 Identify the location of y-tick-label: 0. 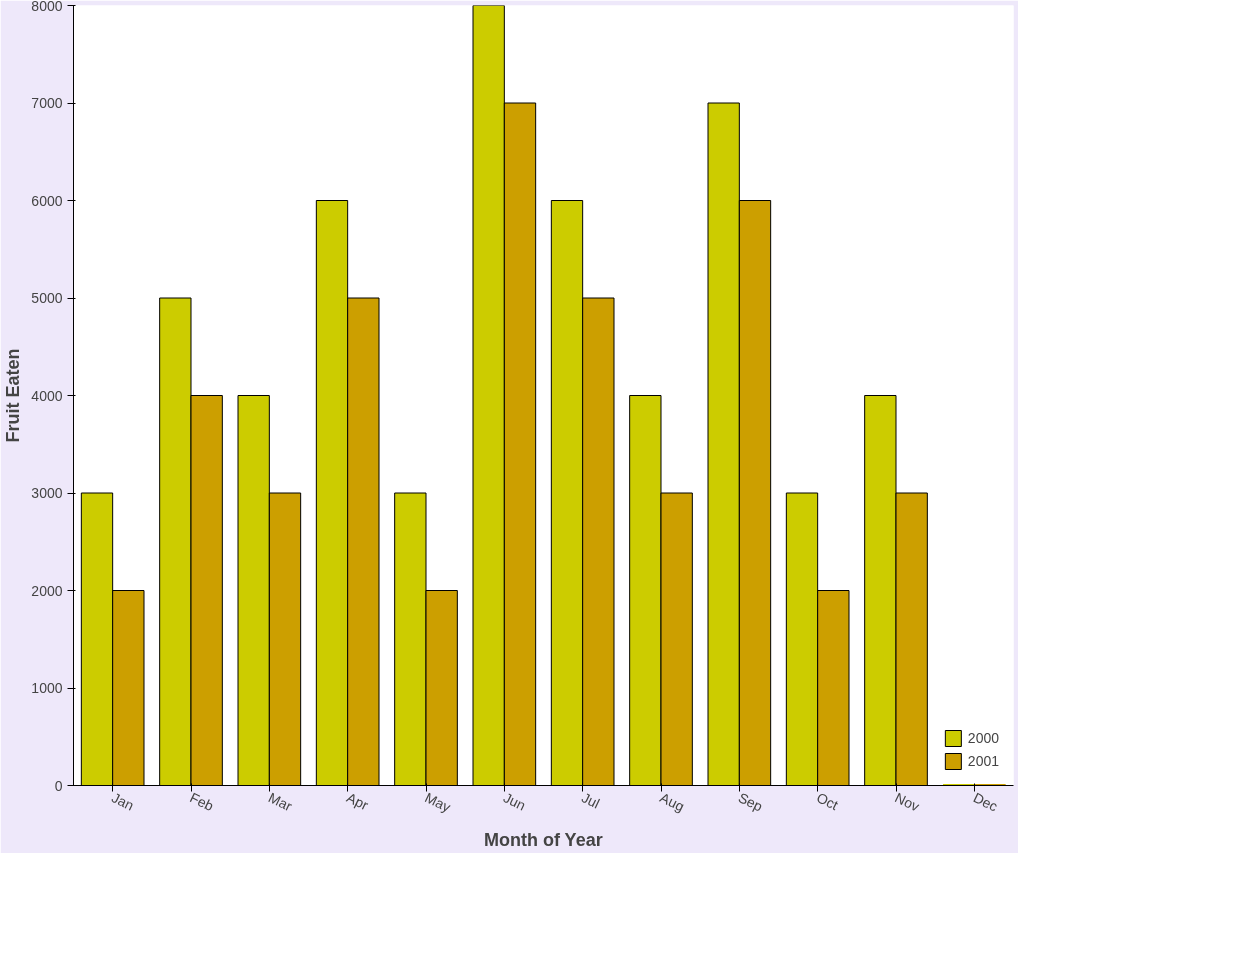
(58, 785).